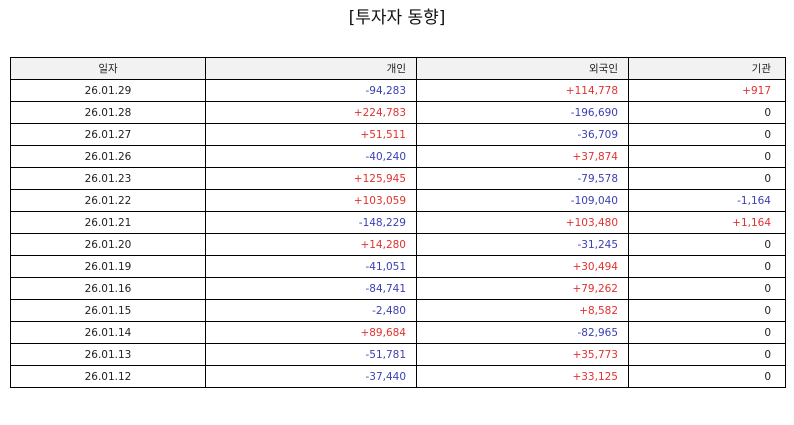  I want to click on table-row: 26.01.28 +224,783 -196,690 0, so click(398, 112).